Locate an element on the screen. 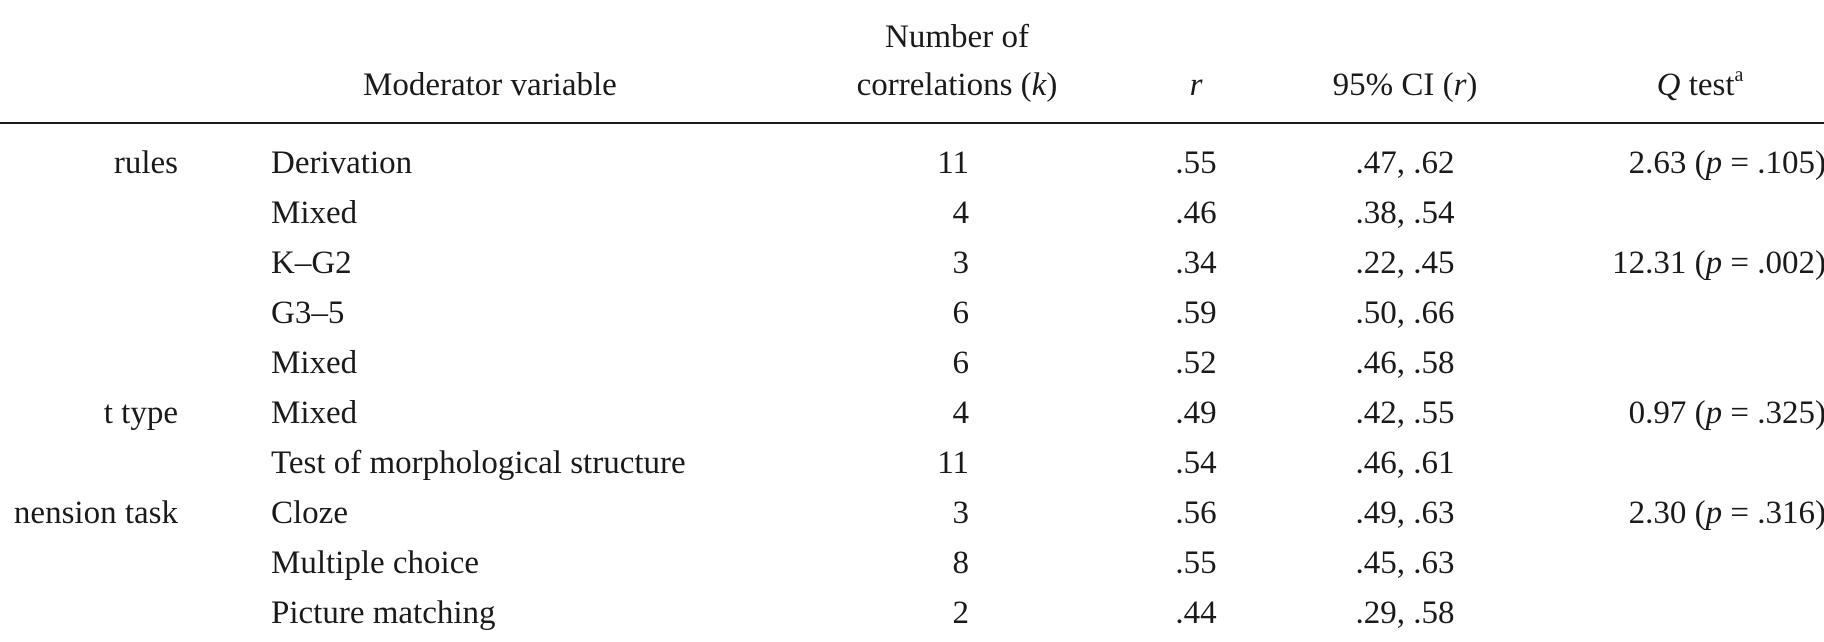  row-q-test: 2.63 (p = .105) is located at coordinates (1726, 163).